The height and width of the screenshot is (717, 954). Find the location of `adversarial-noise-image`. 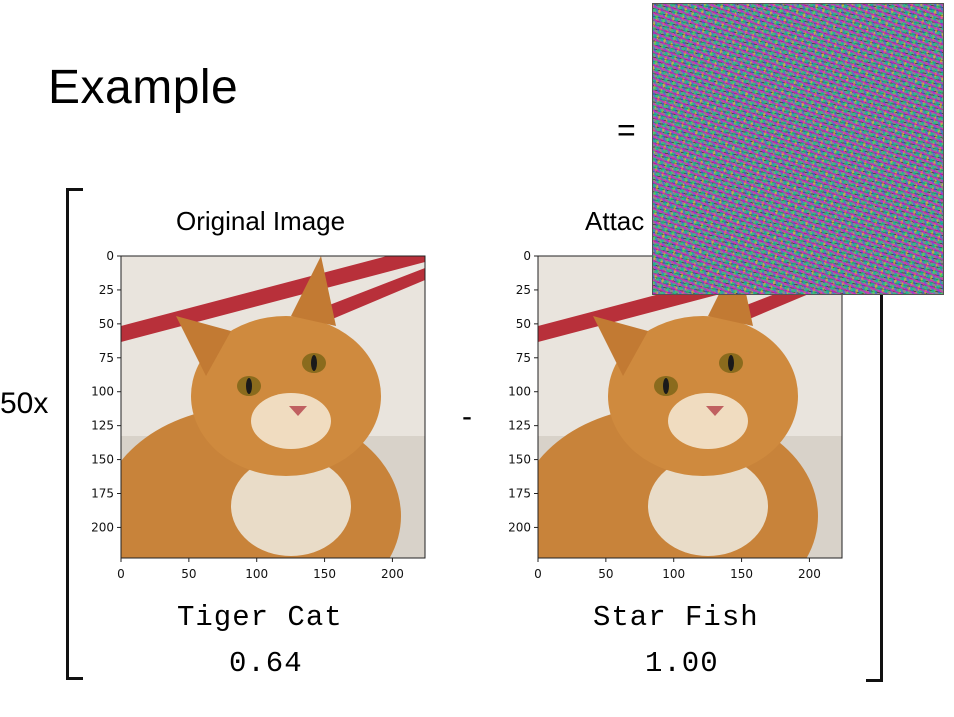

adversarial-noise-image is located at coordinates (798, 149).